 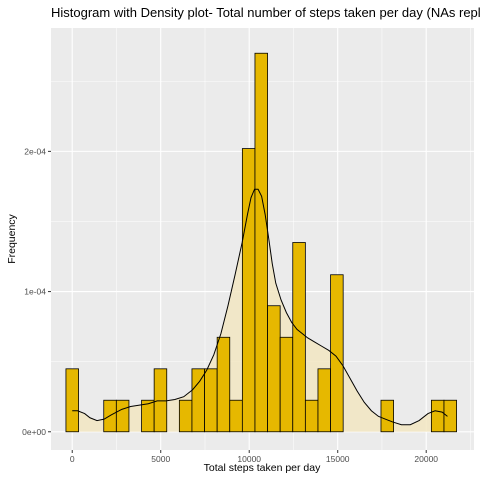 I want to click on x-tick-label: 0, so click(x=72, y=459).